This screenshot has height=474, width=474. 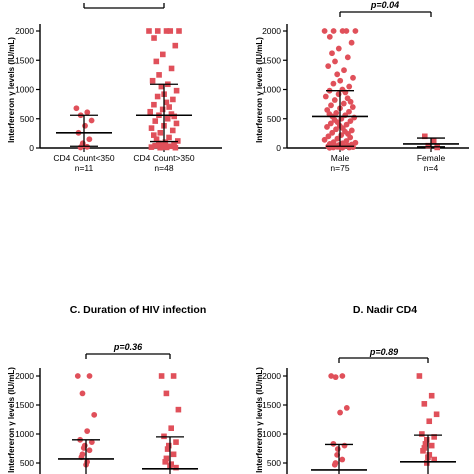 I want to click on x-category-n: n=48, so click(x=163, y=168).